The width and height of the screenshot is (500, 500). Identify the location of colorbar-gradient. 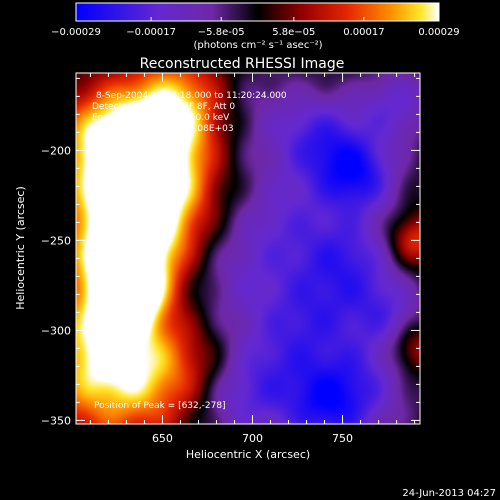
(257, 12).